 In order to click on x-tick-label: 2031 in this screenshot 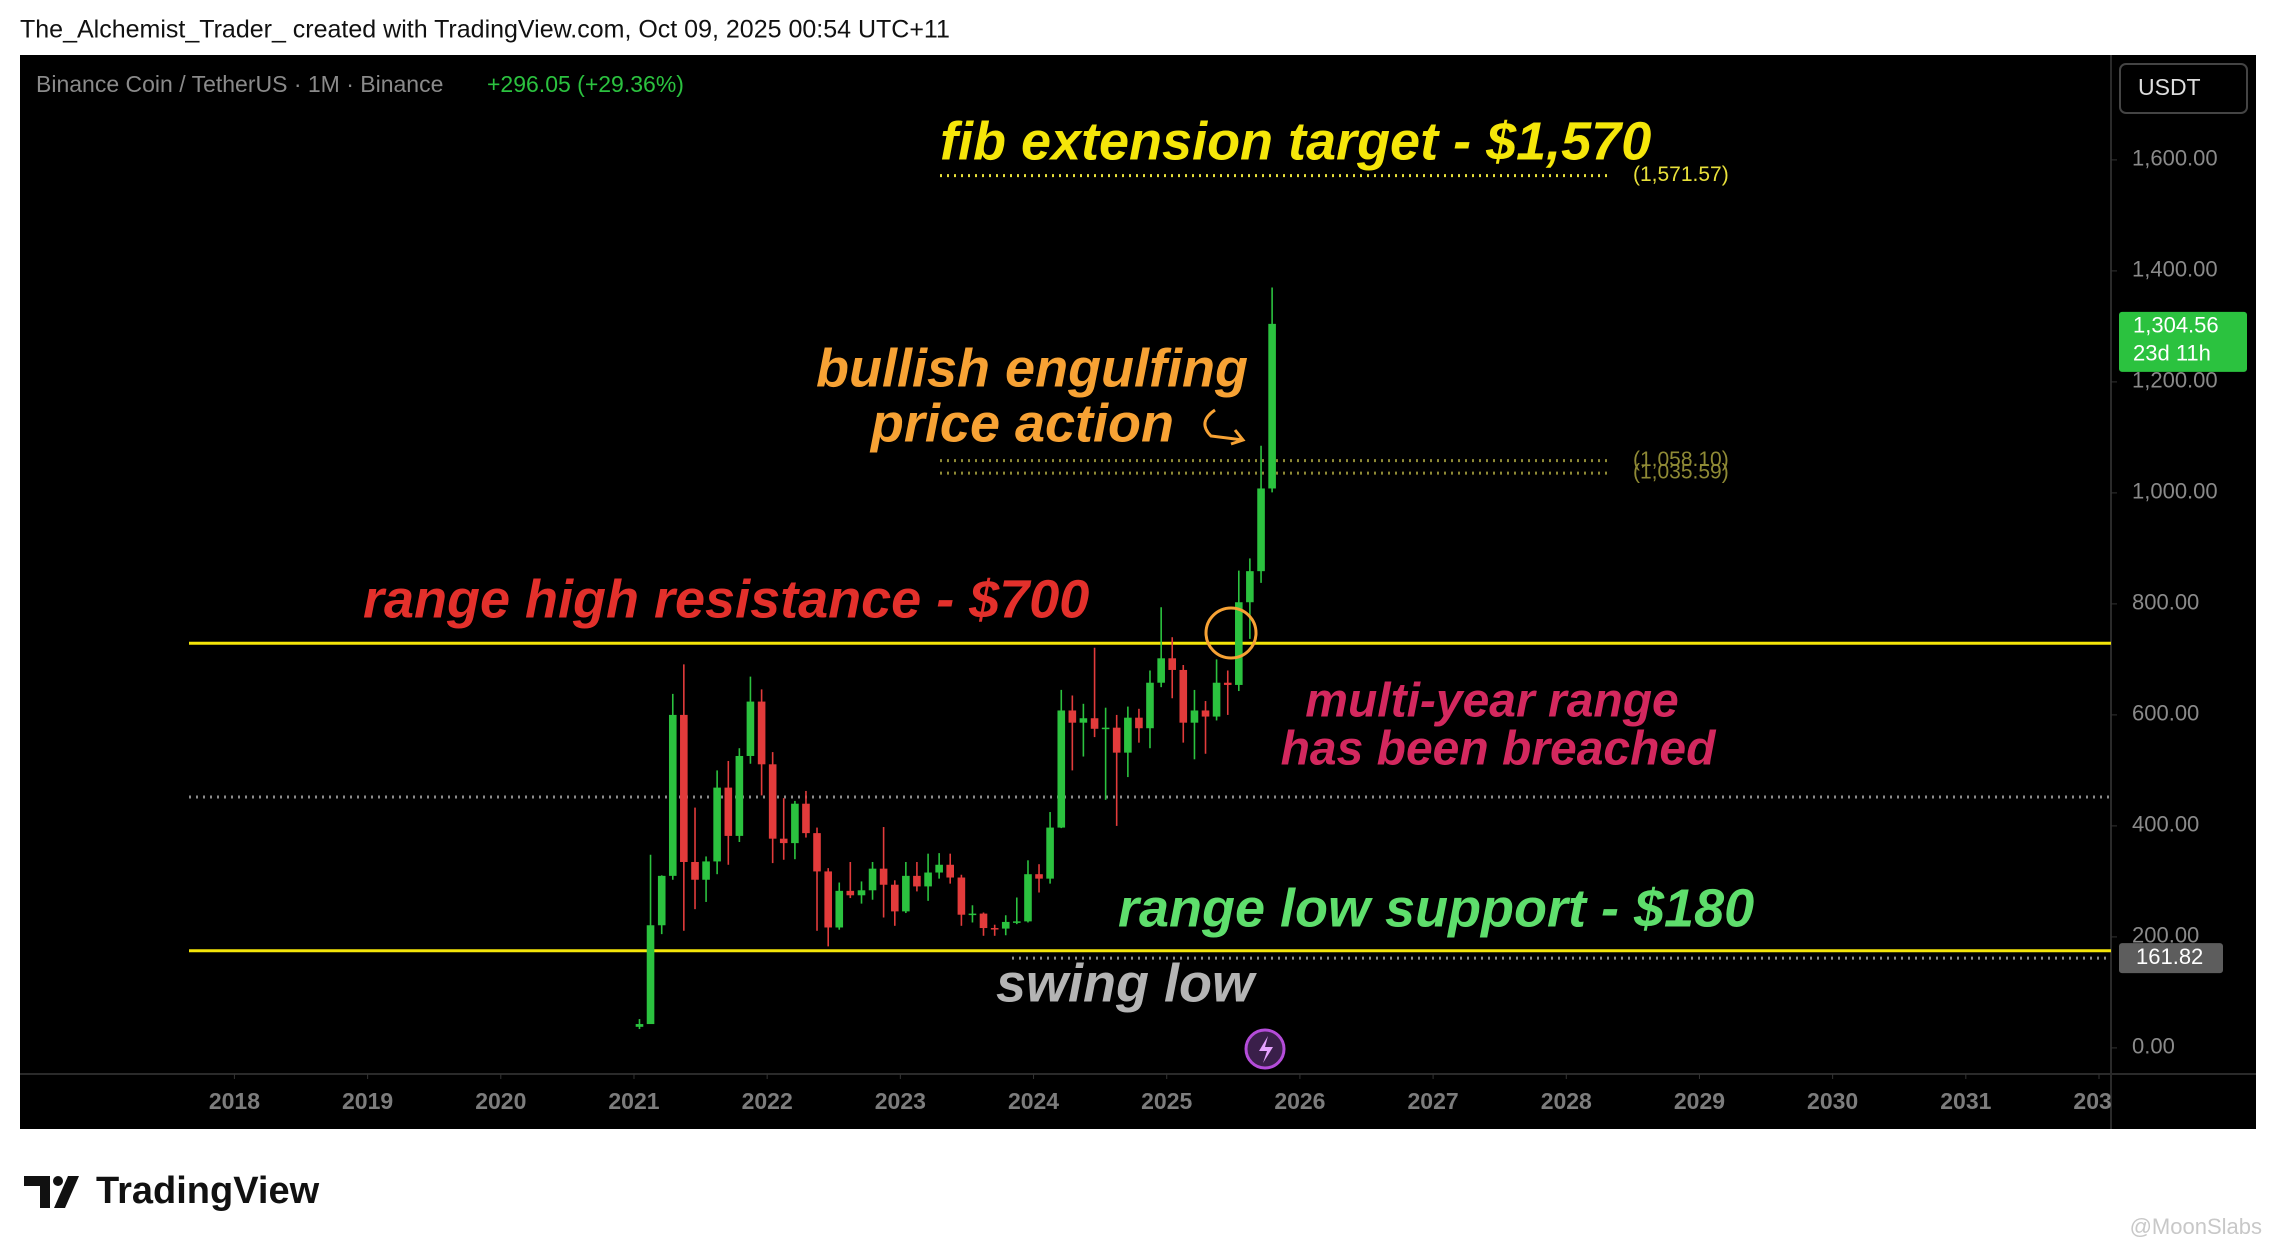, I will do `click(1965, 1101)`.